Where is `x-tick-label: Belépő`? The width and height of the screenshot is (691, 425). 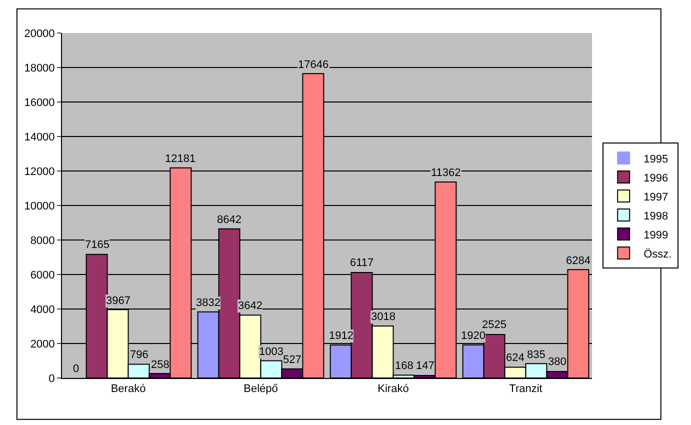
x-tick-label: Belépő is located at coordinates (261, 389).